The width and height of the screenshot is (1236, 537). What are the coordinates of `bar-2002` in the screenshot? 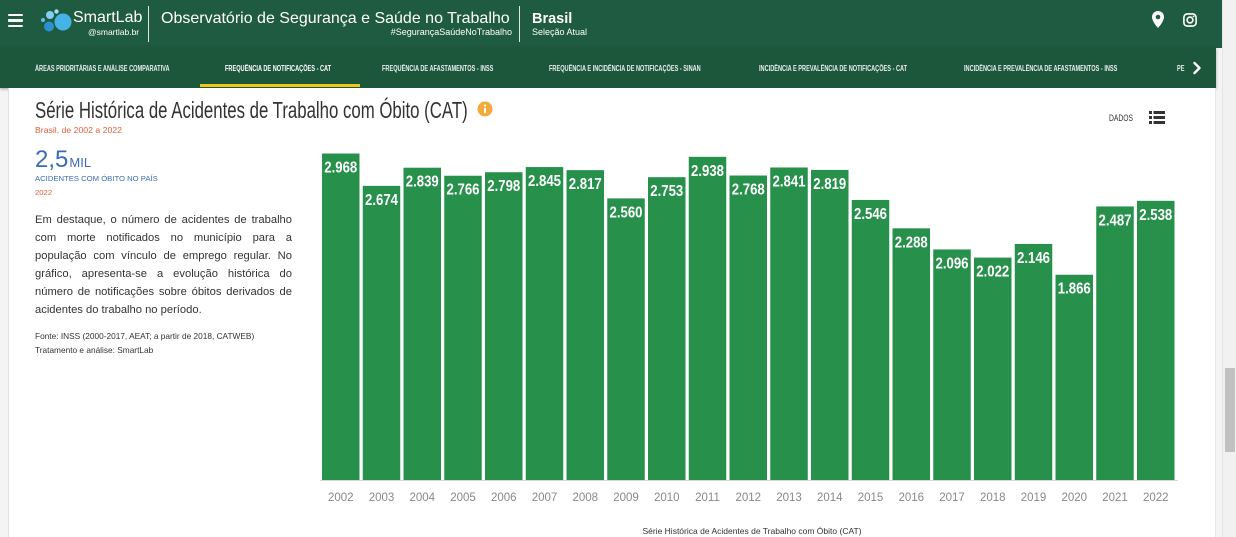 It's located at (341, 316).